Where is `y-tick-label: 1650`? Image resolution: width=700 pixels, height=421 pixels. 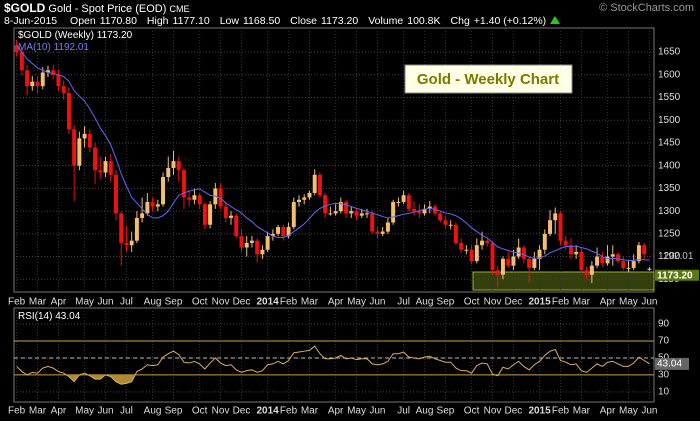
y-tick-label: 1650 is located at coordinates (669, 52).